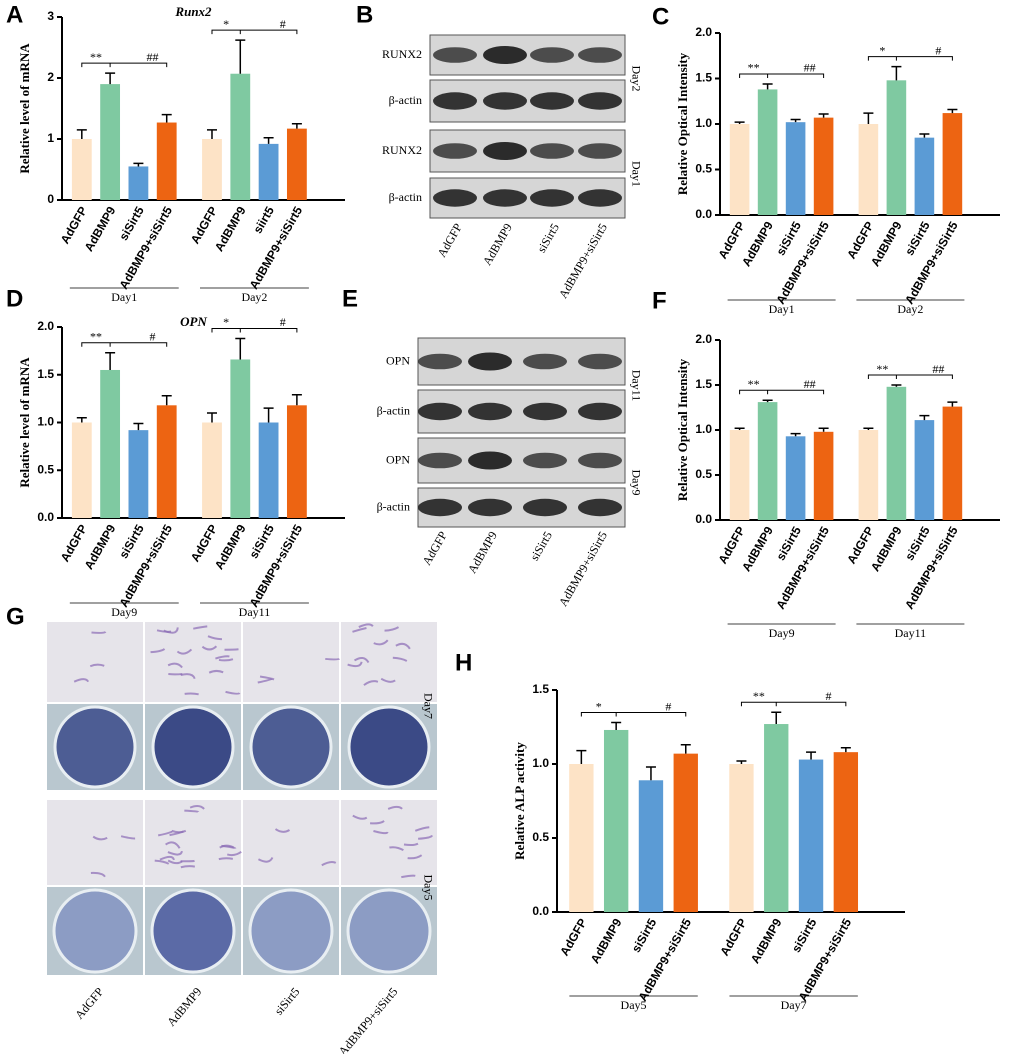  What do you see at coordinates (14, 298) in the screenshot?
I see `panel-letter: D` at bounding box center [14, 298].